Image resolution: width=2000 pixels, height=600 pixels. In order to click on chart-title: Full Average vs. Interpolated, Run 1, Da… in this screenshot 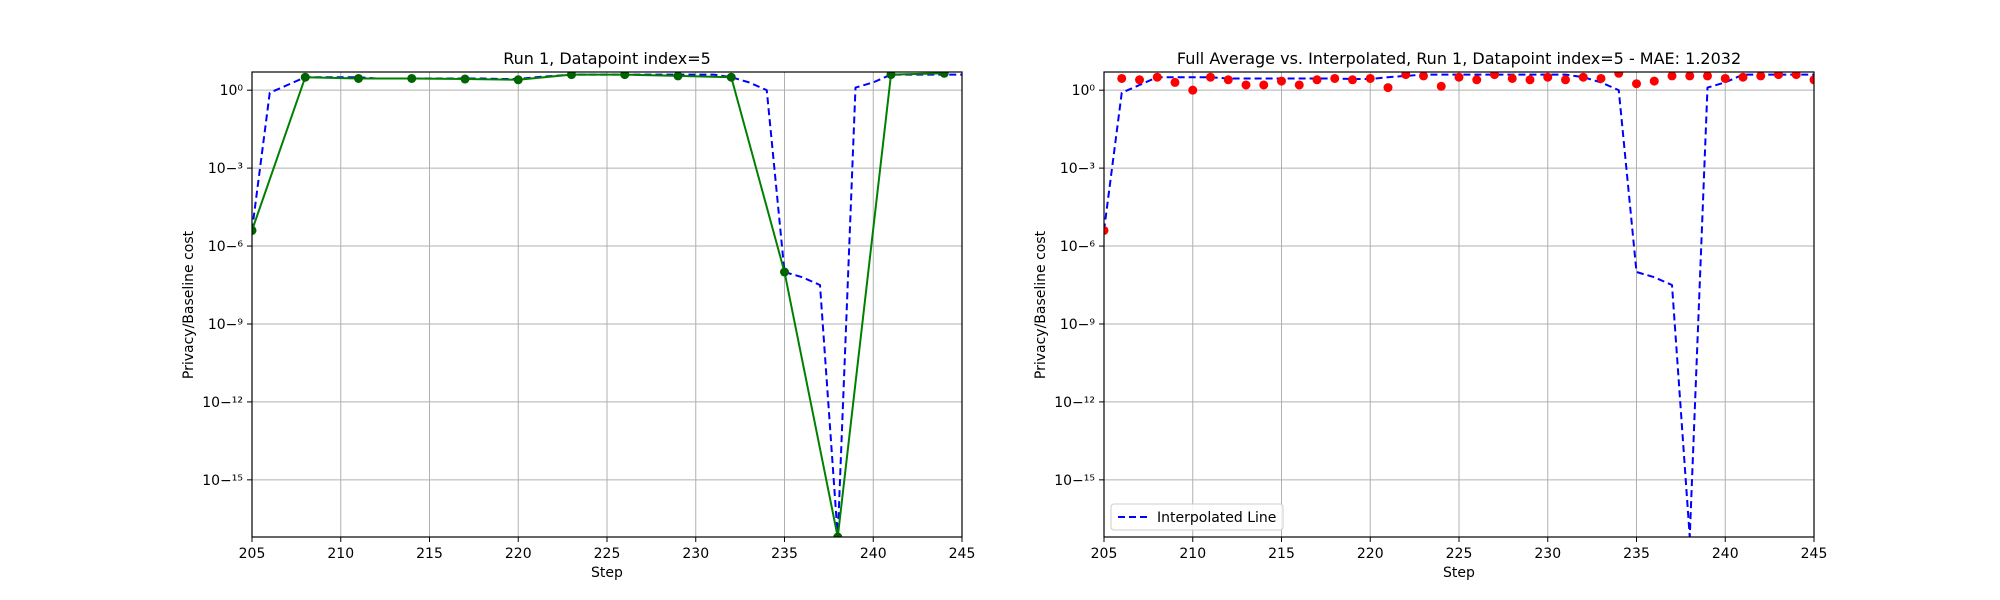, I will do `click(1459, 58)`.